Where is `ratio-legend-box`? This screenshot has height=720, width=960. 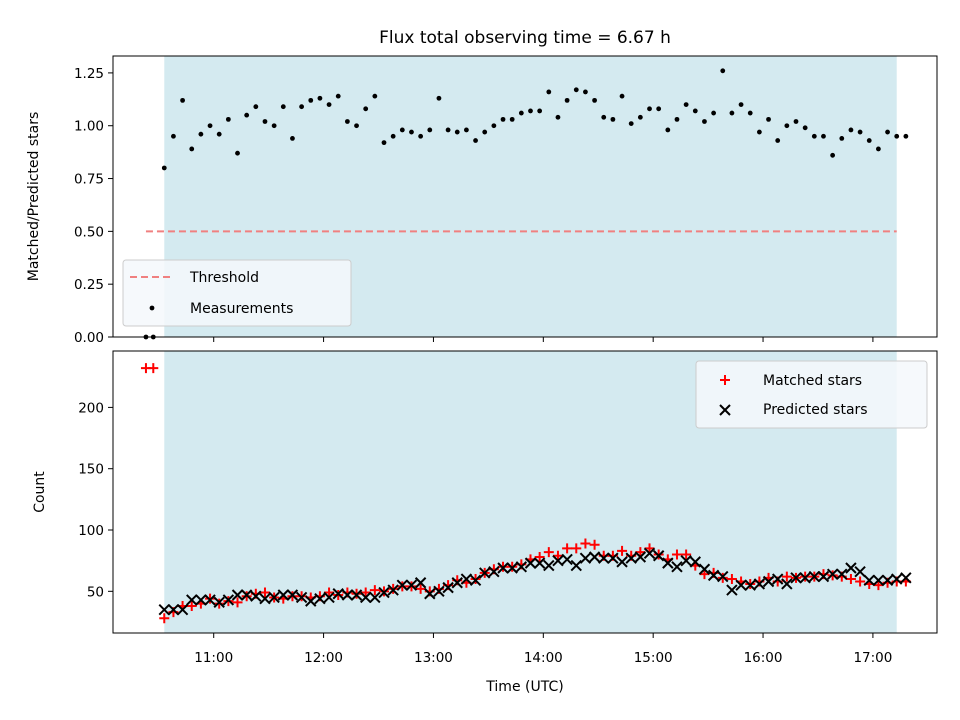
ratio-legend-box is located at coordinates (237, 293).